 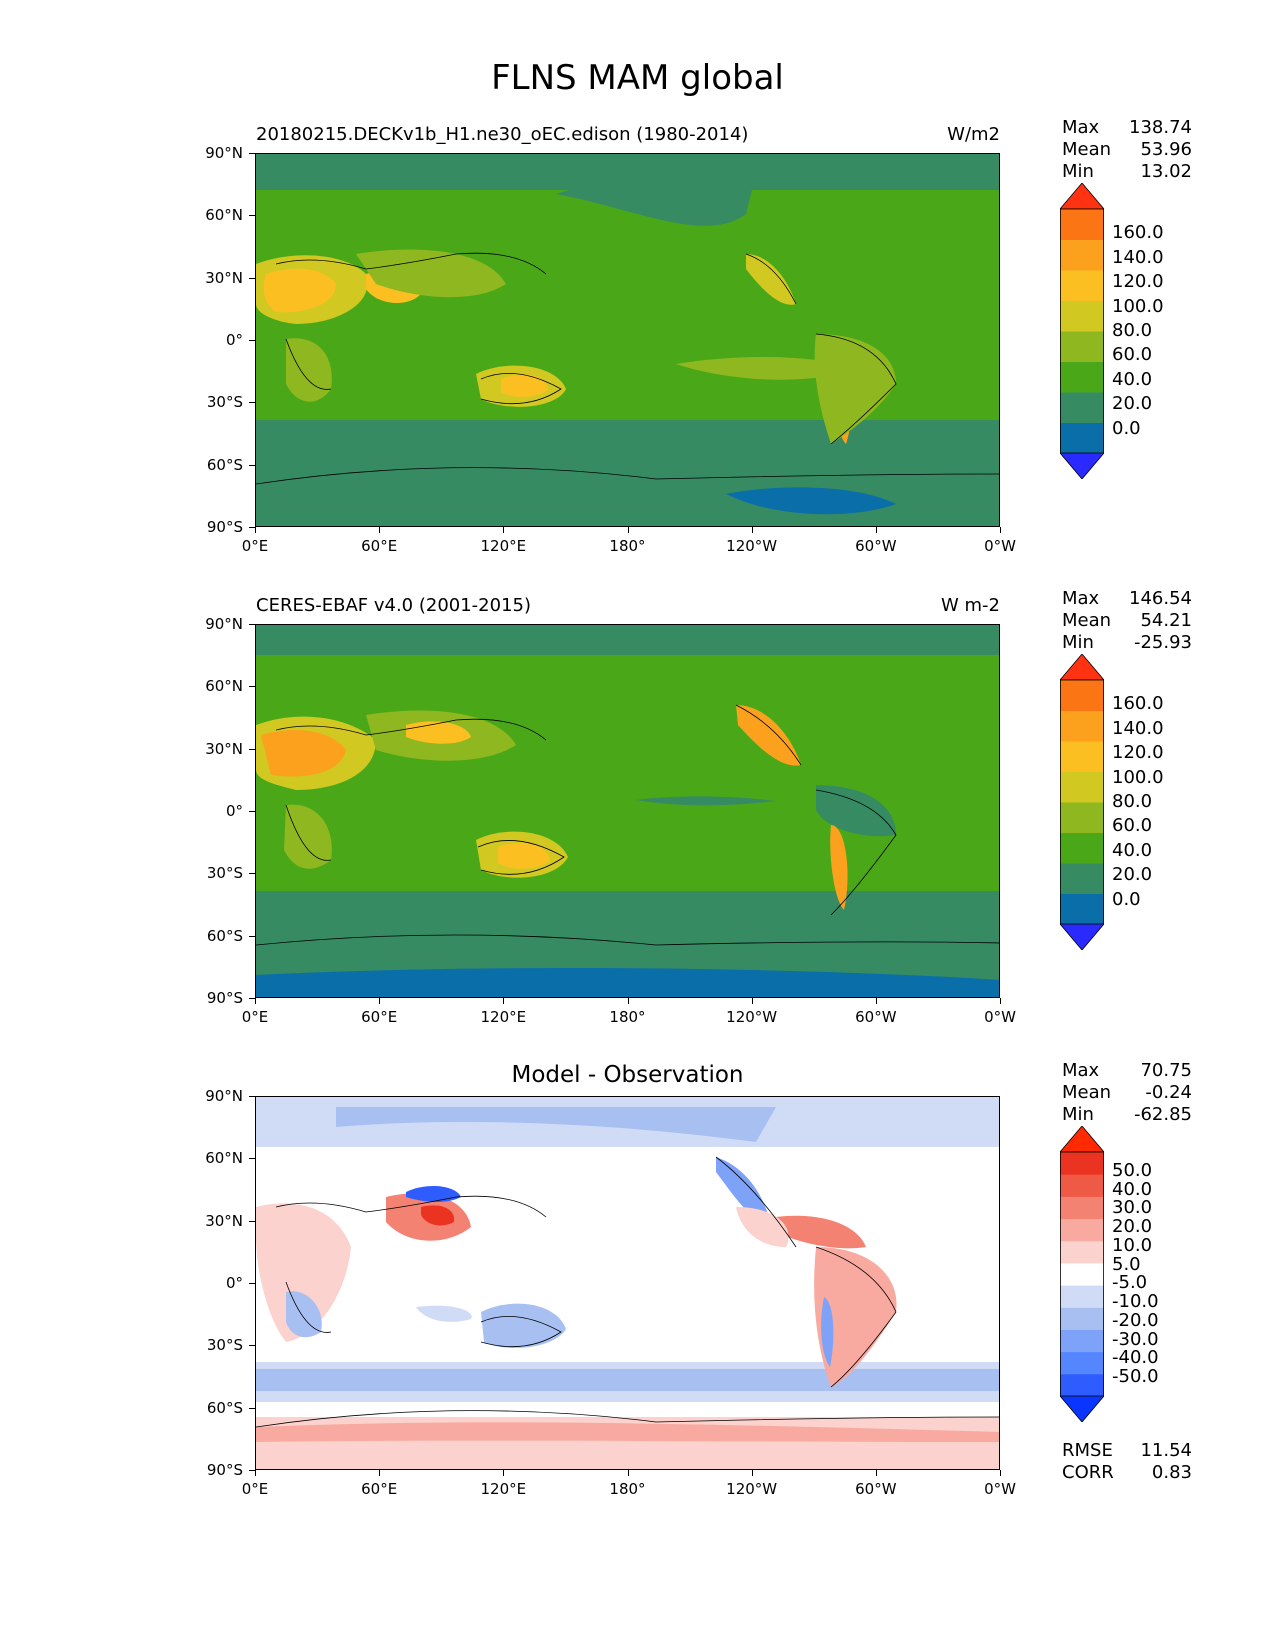 What do you see at coordinates (627, 1380) in the screenshot?
I see `southern-ocean-core` at bounding box center [627, 1380].